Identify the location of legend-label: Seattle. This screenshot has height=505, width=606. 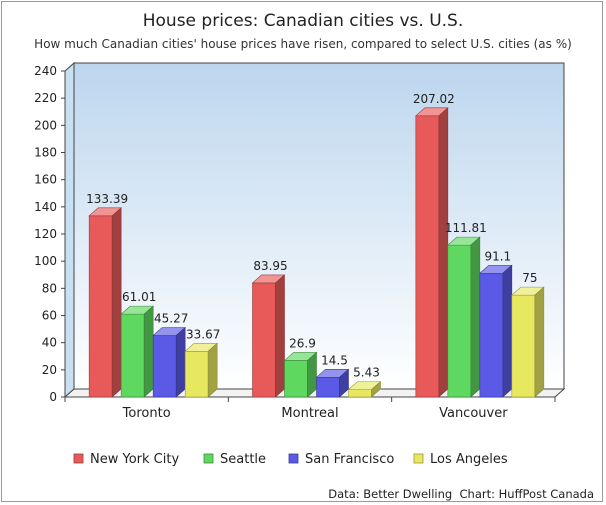
(243, 459).